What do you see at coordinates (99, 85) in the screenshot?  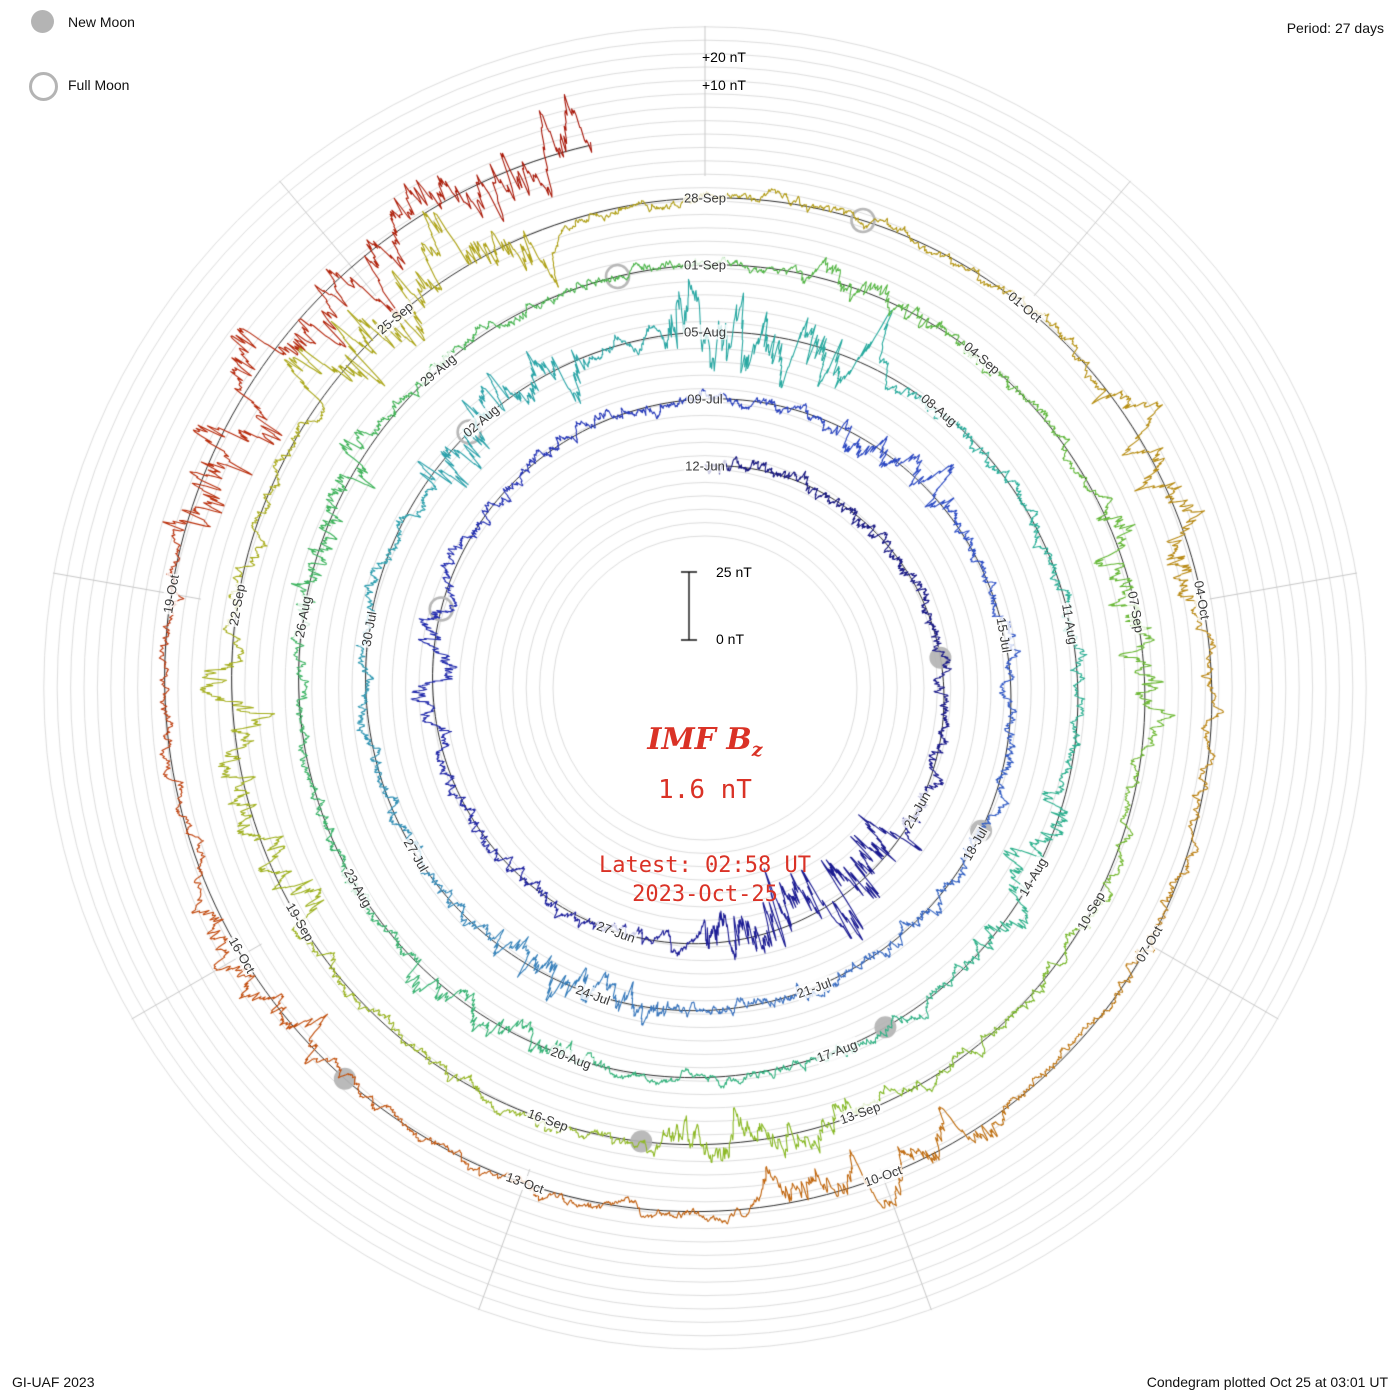 I see `full-moon-label: Full Moon` at bounding box center [99, 85].